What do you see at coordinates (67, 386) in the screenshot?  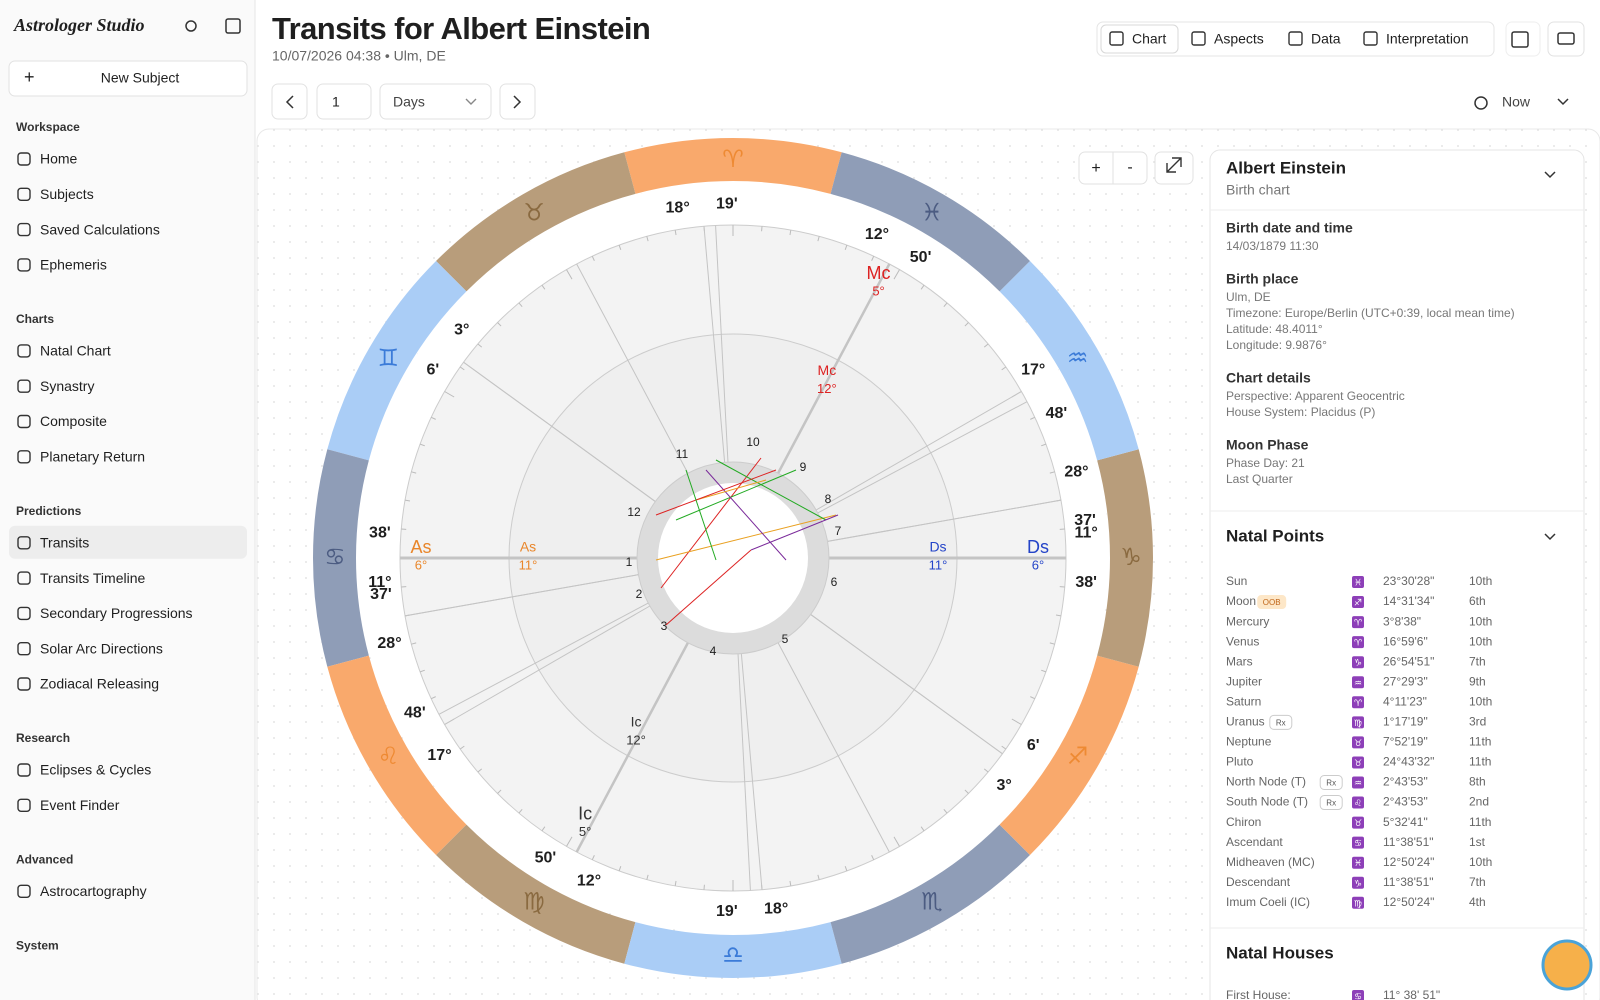 I see `nav-item: Synastry` at bounding box center [67, 386].